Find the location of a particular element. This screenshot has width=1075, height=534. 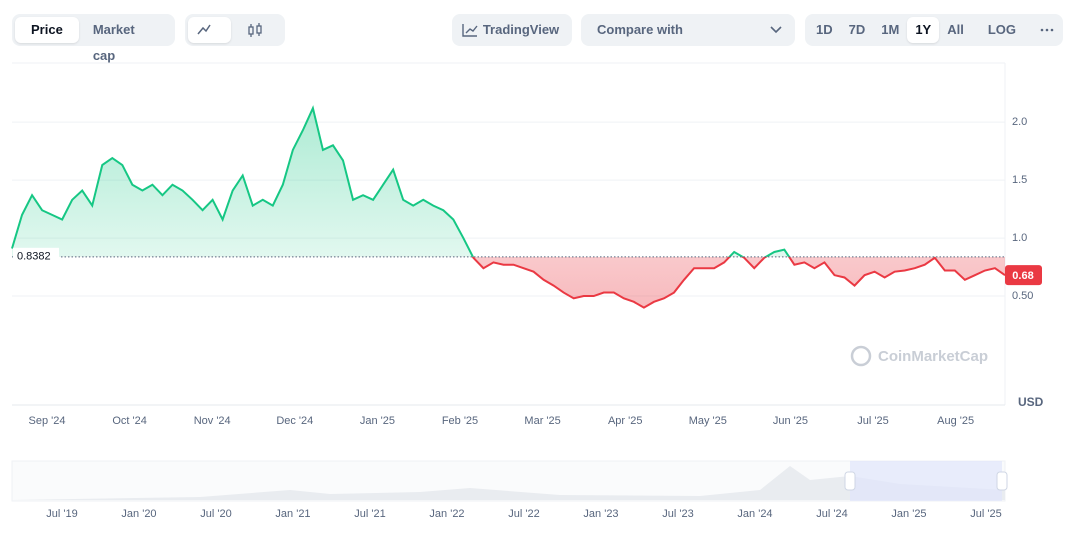

navigator-label: Jul '24 is located at coordinates (831, 514).